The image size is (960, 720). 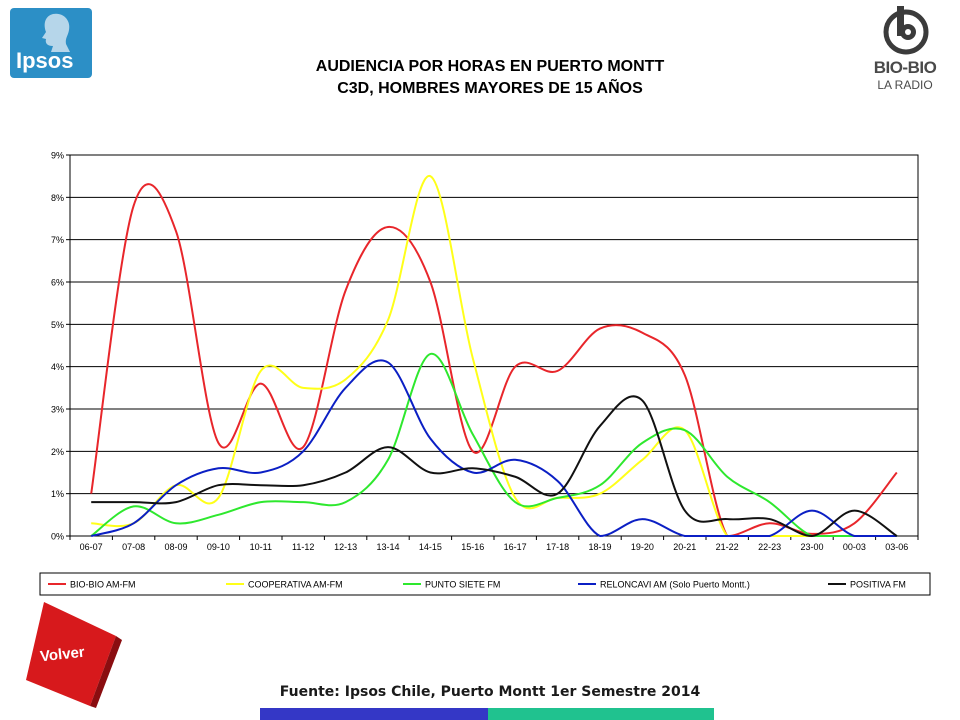 What do you see at coordinates (769, 547) in the screenshot?
I see `x-tick-label: 22-23` at bounding box center [769, 547].